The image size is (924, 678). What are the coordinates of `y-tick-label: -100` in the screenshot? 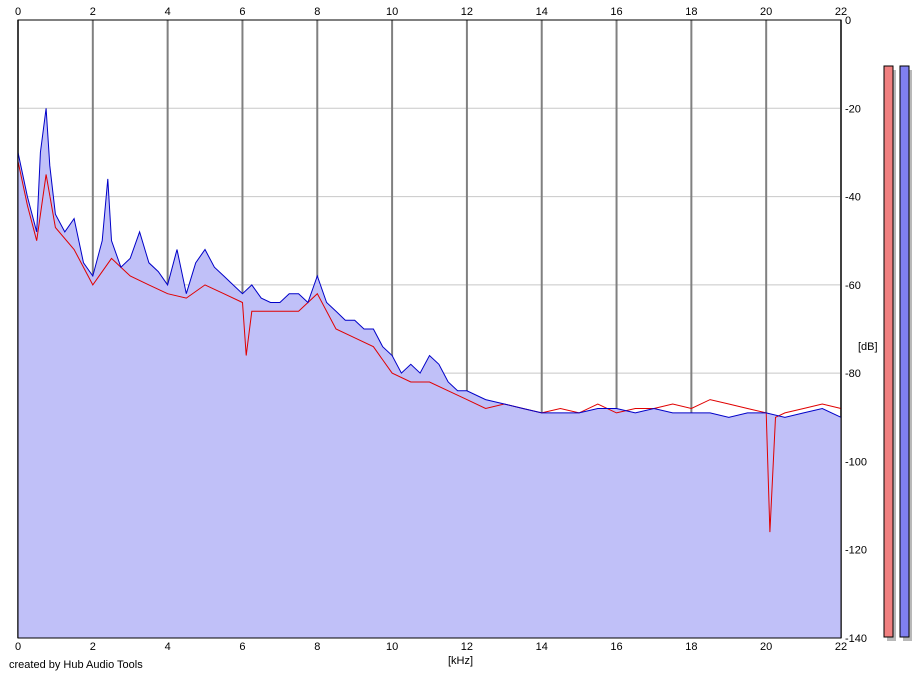 It's located at (856, 462).